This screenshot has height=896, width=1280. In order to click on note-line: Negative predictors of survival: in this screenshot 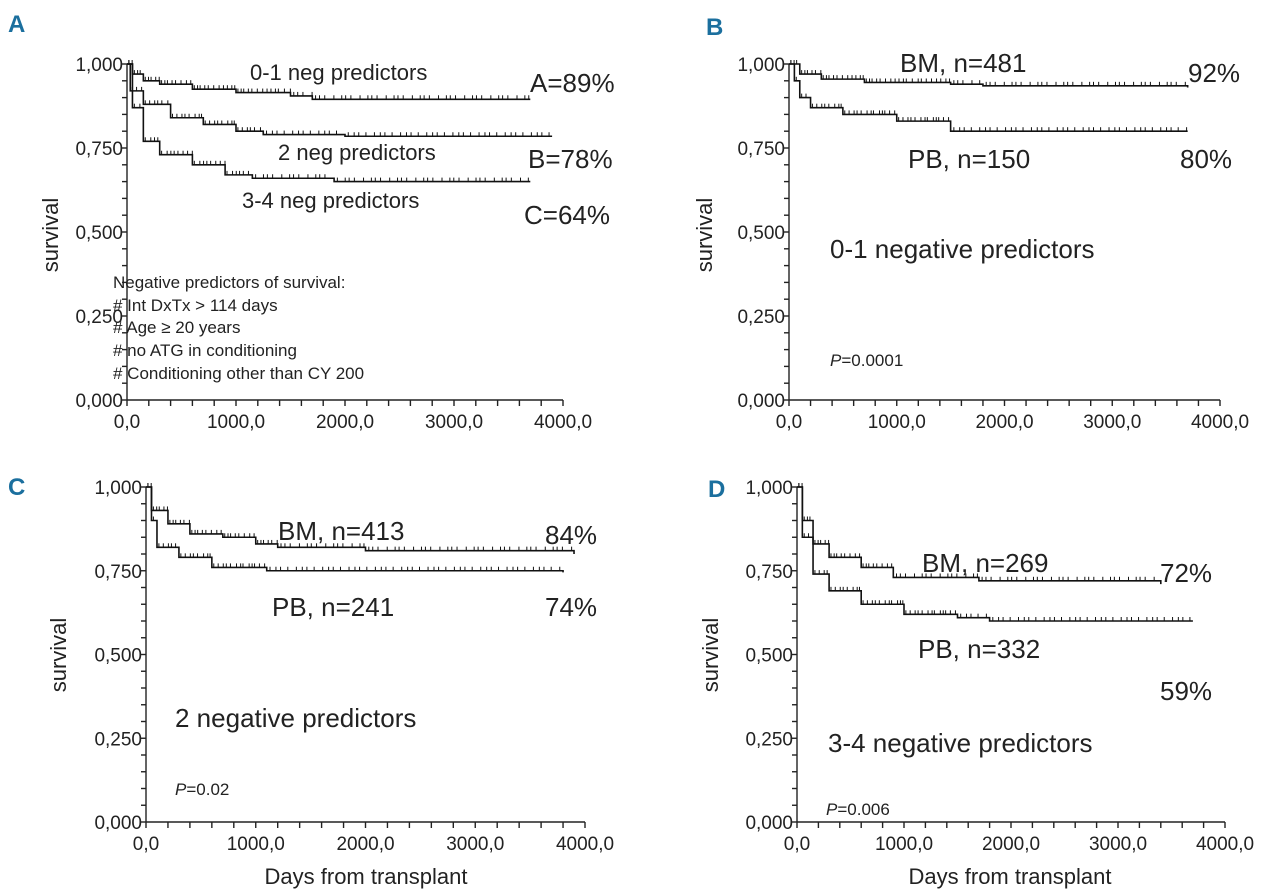, I will do `click(229, 282)`.